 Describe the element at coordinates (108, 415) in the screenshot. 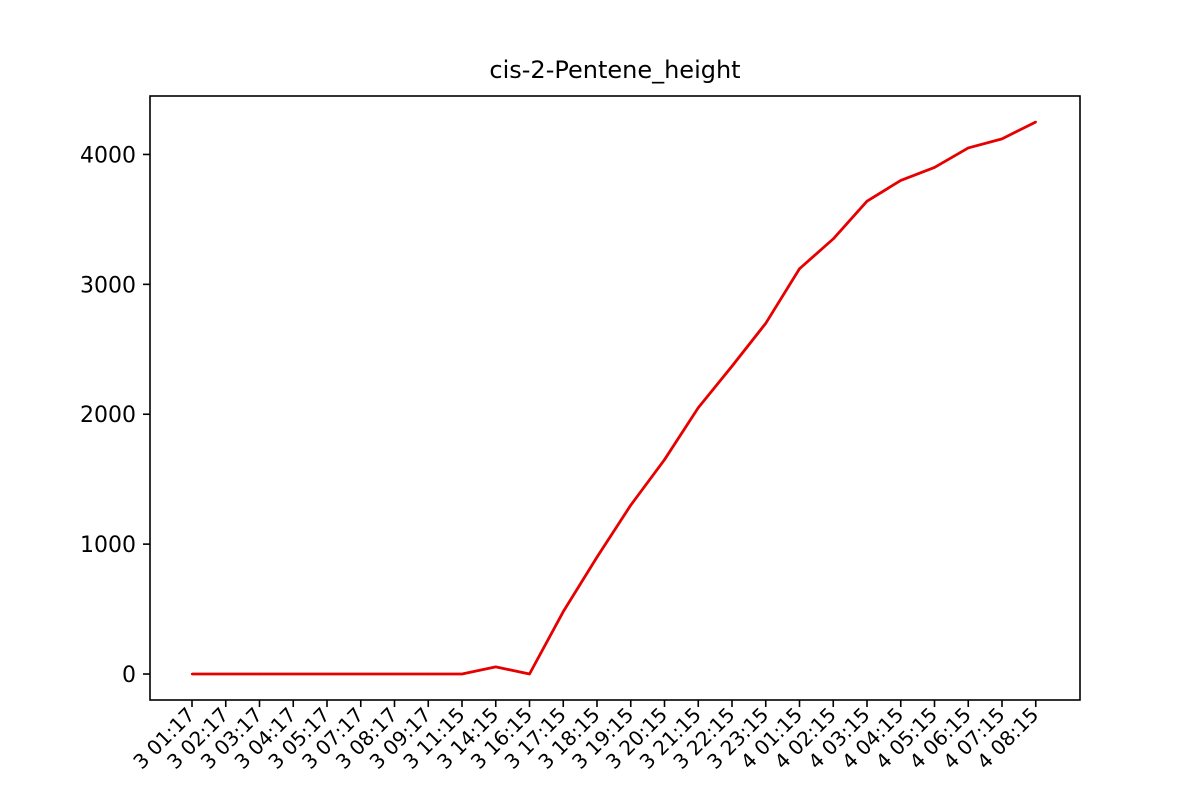

I see `y-tick-label: 2000` at that location.